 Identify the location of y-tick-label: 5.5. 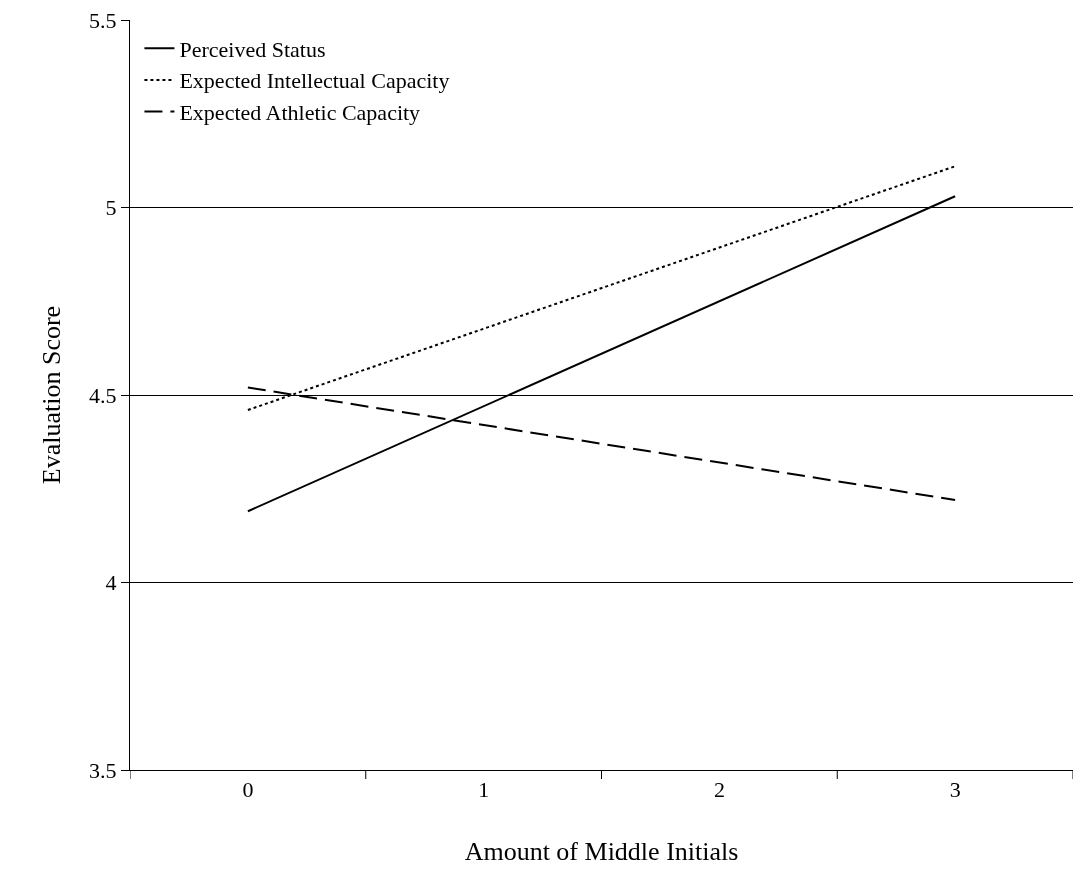
(103, 20).